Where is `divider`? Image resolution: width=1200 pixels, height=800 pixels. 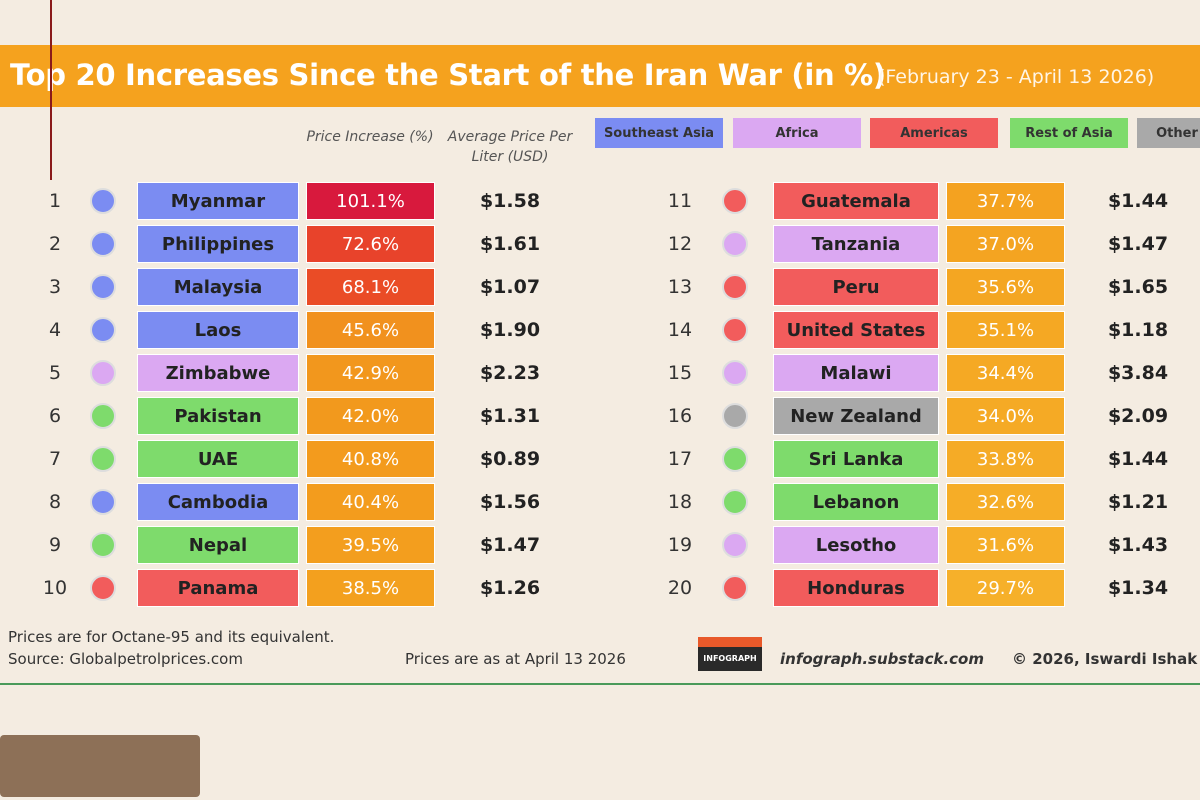
divider is located at coordinates (600, 684).